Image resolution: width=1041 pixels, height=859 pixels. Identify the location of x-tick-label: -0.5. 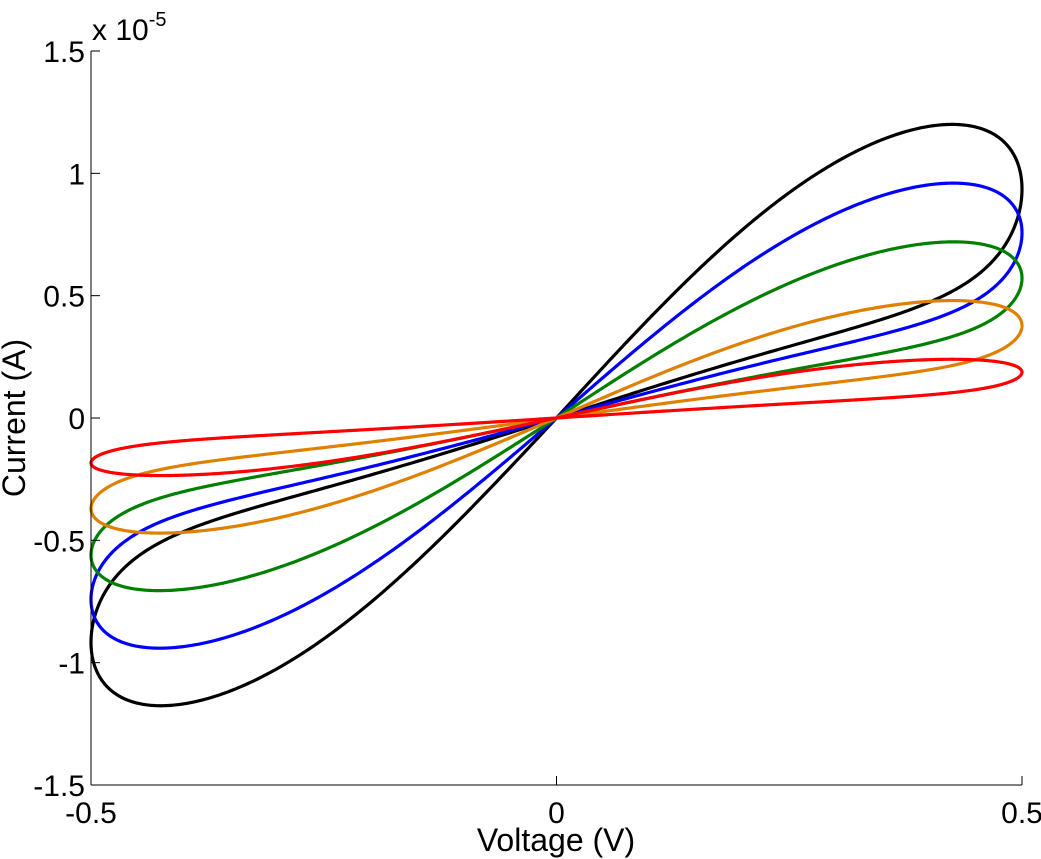
(91, 813).